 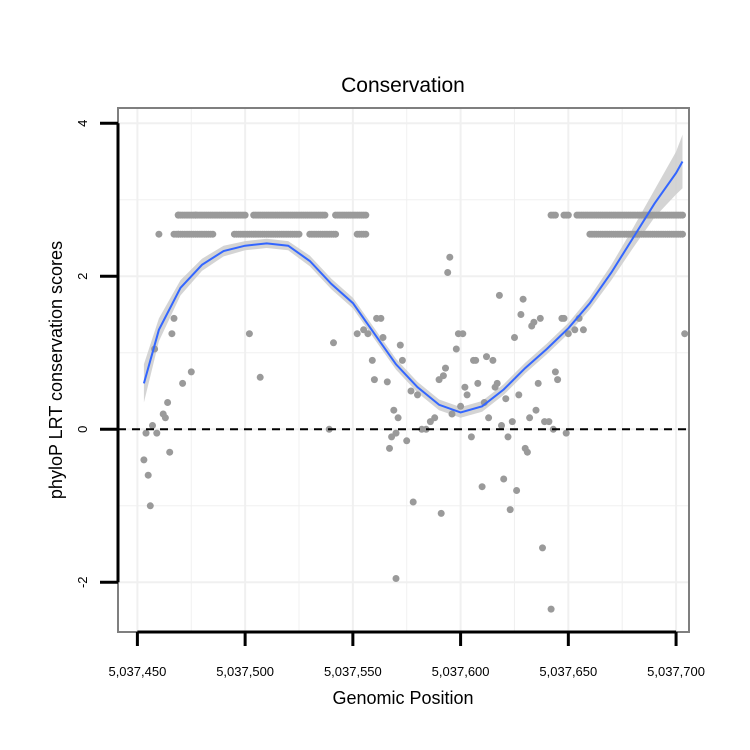 I want to click on y-tick-label: 0, so click(x=82, y=429).